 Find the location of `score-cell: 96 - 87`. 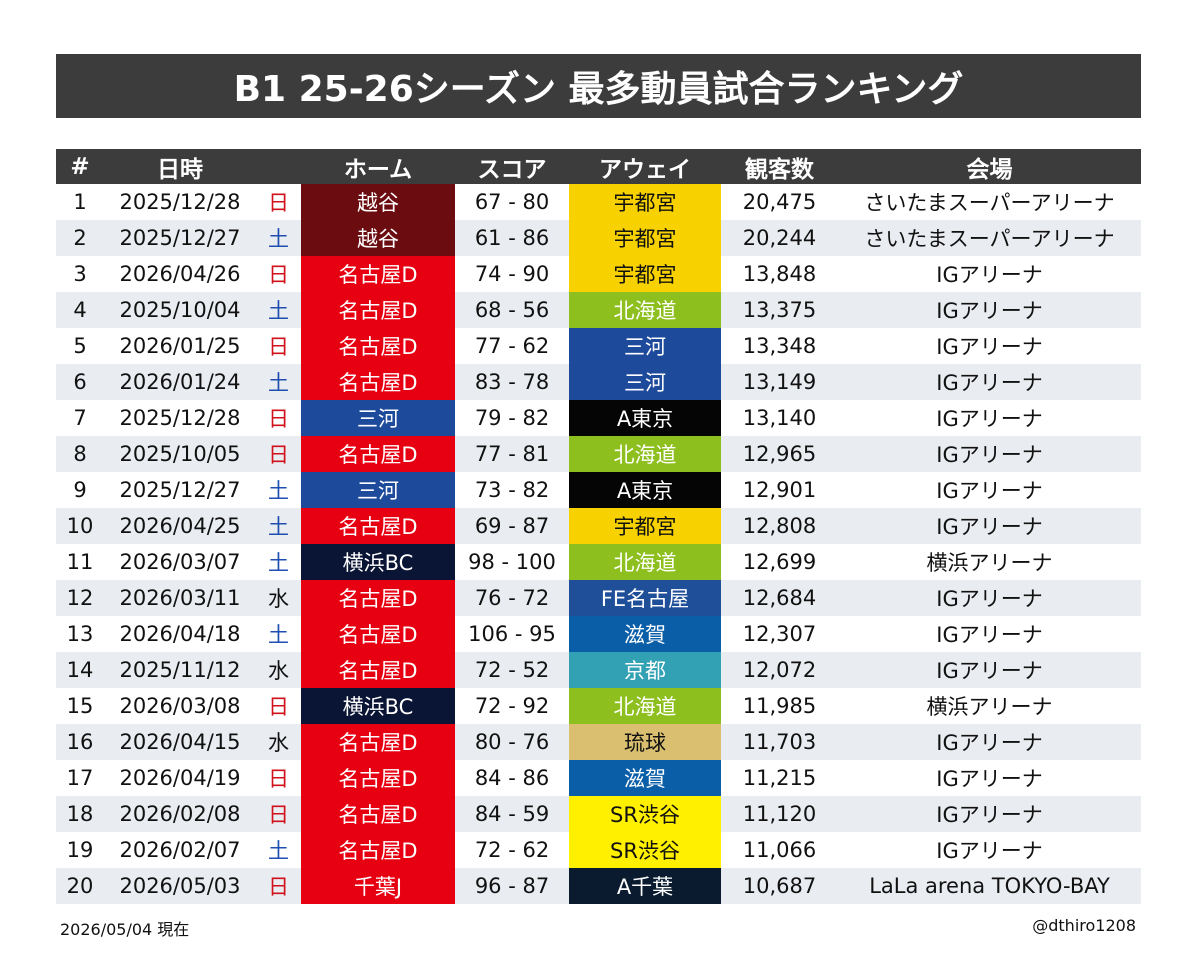

score-cell: 96 - 87 is located at coordinates (512, 886).